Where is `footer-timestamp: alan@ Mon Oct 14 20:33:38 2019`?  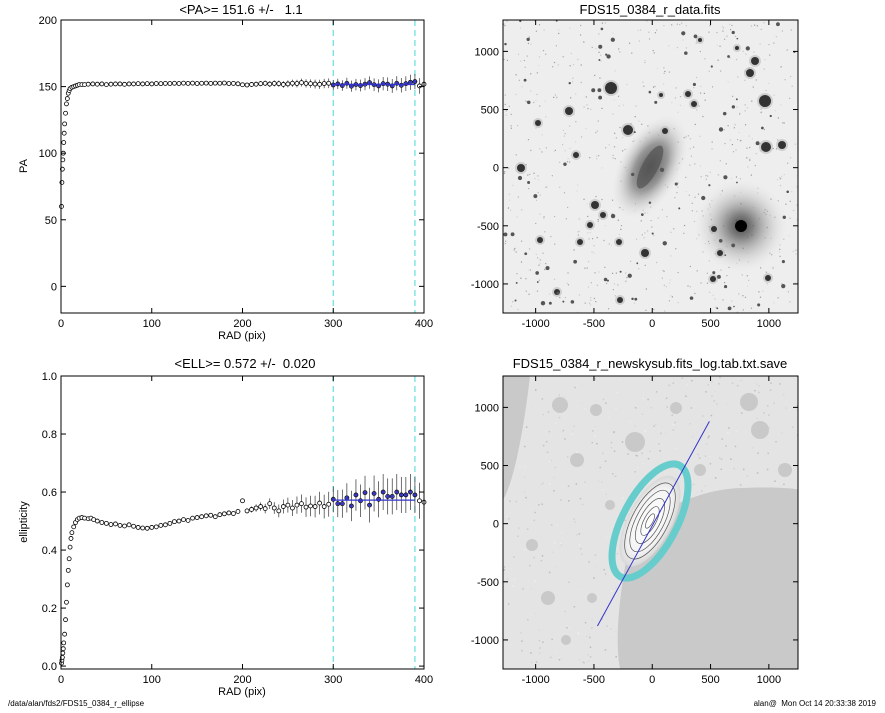 footer-timestamp: alan@ Mon Oct 14 20:33:38 2019 is located at coordinates (815, 703).